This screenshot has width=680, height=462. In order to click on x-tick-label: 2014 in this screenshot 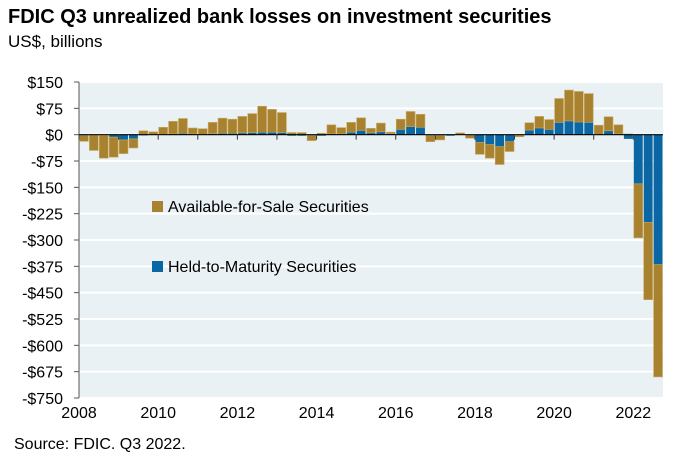, I will do `click(317, 413)`.